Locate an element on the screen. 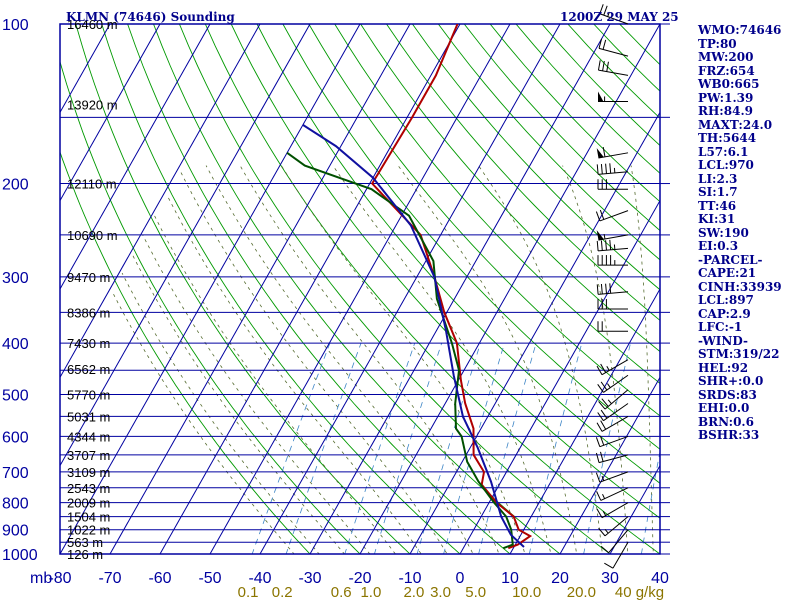 This screenshot has height=600, width=800. index-item: -WIND- is located at coordinates (723, 340).